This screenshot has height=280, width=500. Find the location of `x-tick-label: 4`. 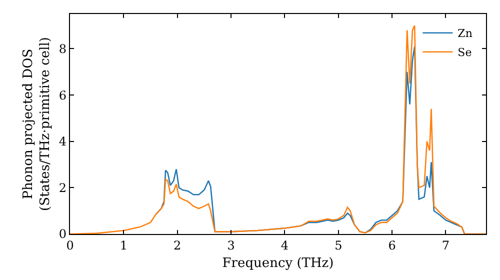

x-tick-label: 4 is located at coordinates (284, 245).